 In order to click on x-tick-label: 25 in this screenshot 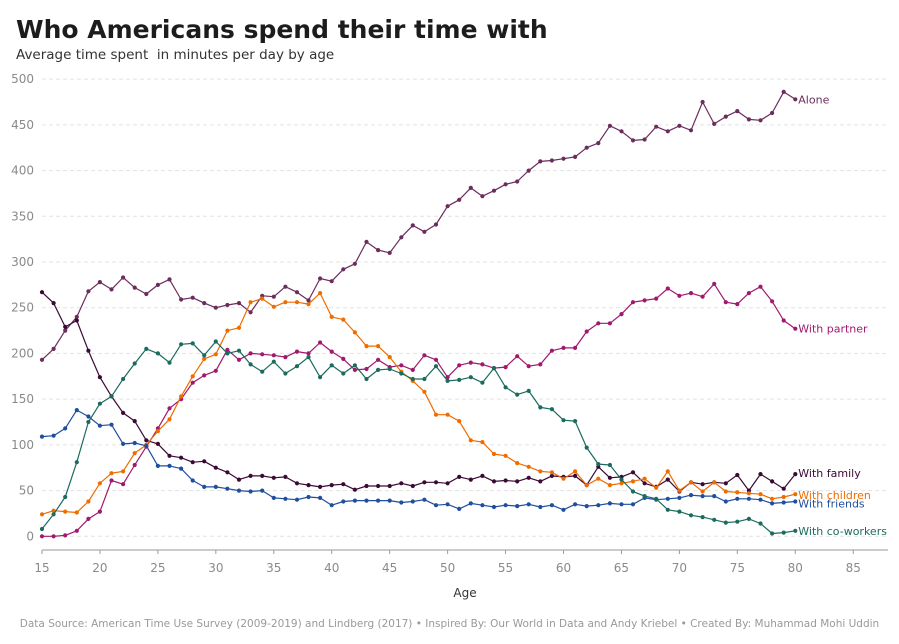, I will do `click(157, 568)`.